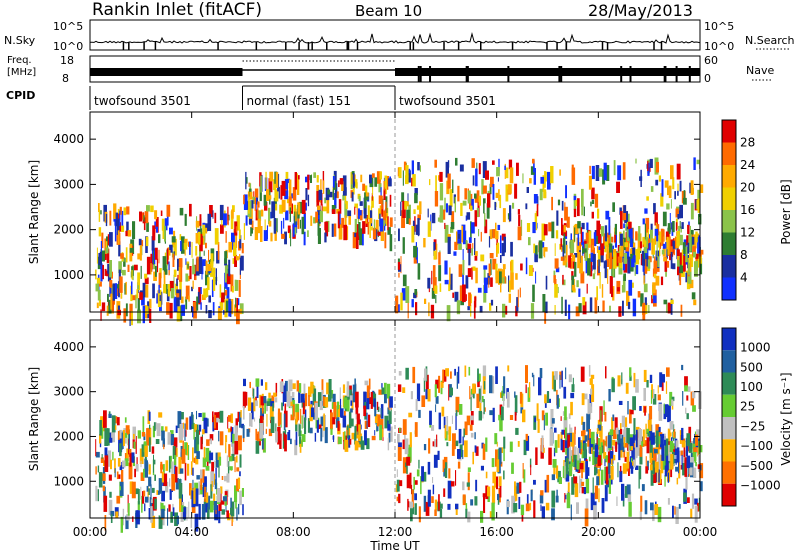  What do you see at coordinates (760, 485) in the screenshot?
I see `colorbar-tick-label: −1000` at bounding box center [760, 485].